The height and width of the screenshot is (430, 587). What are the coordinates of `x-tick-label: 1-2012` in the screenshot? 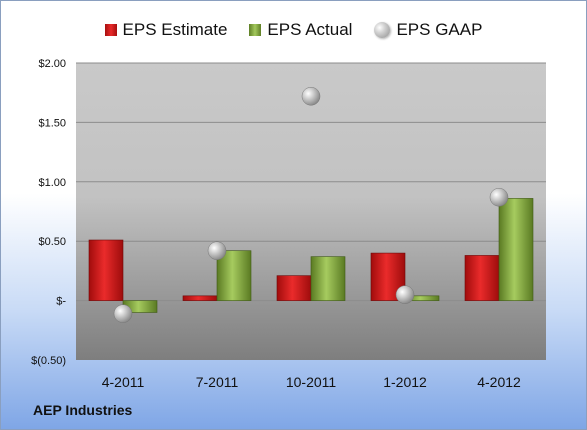 It's located at (405, 382).